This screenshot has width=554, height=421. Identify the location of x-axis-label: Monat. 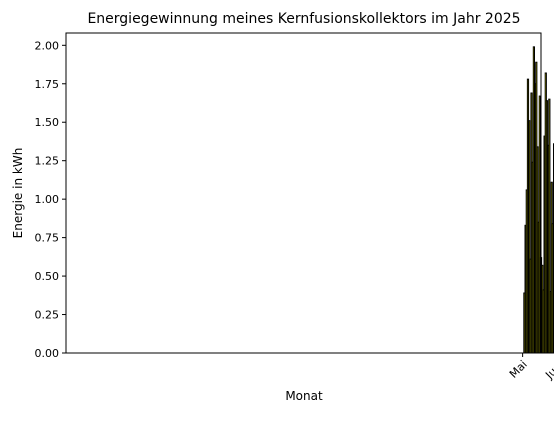
(304, 396).